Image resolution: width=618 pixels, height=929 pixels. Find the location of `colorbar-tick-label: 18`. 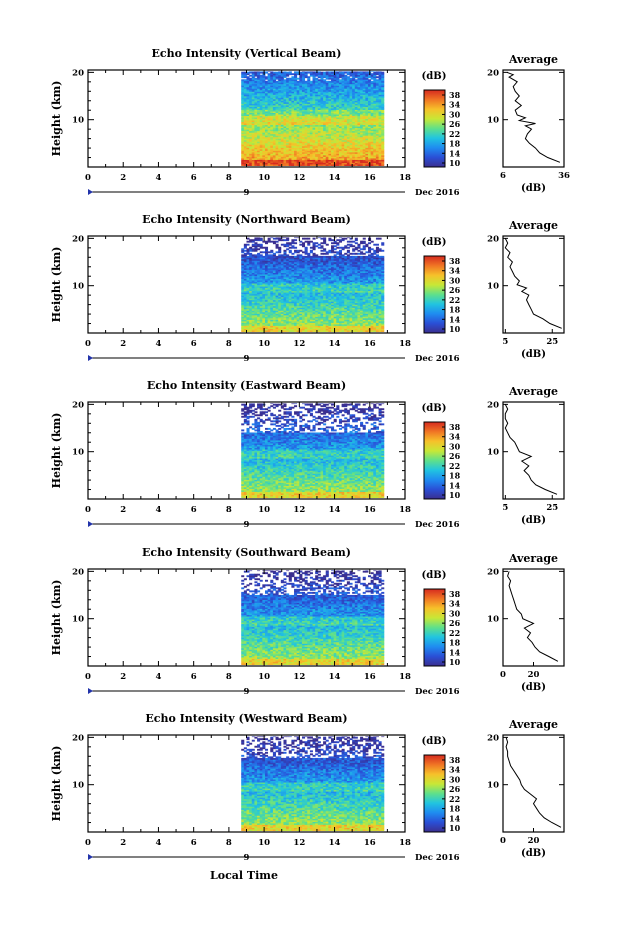

colorbar-tick-label: 18 is located at coordinates (455, 144).